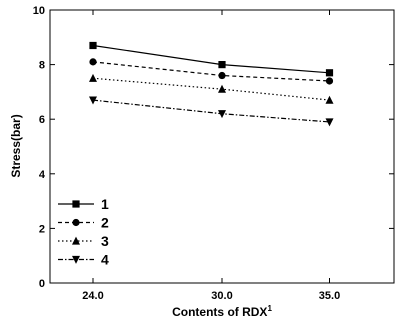  I want to click on legend-item-1: 1, so click(83, 204).